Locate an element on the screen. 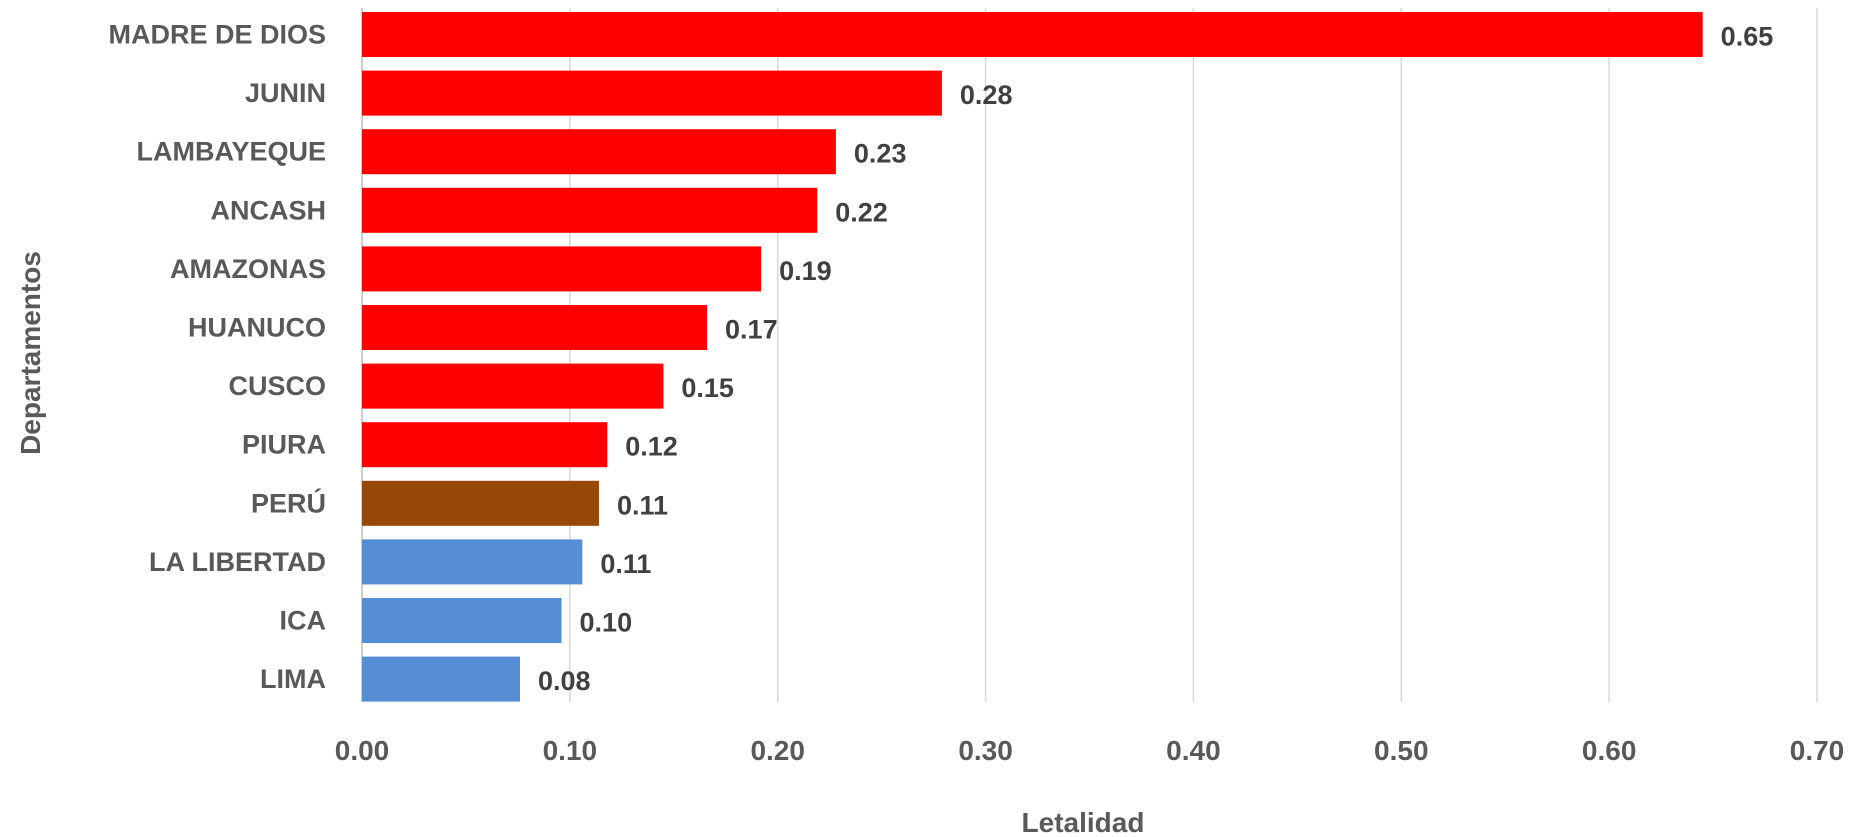 This screenshot has height=837, width=1860. category-label: LAMBAYEQUE is located at coordinates (231, 152).